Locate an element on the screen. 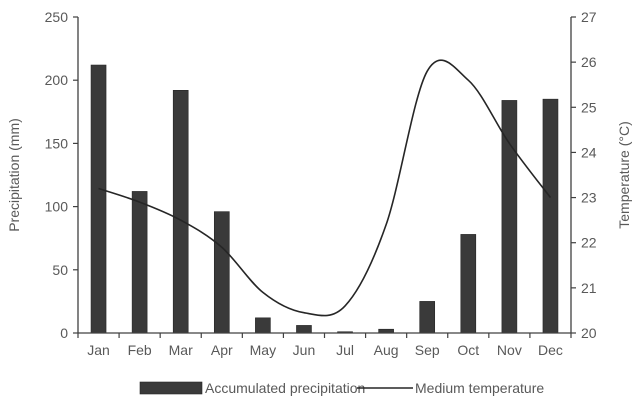 This screenshot has height=413, width=637. x-tick-label: Oct is located at coordinates (468, 350).